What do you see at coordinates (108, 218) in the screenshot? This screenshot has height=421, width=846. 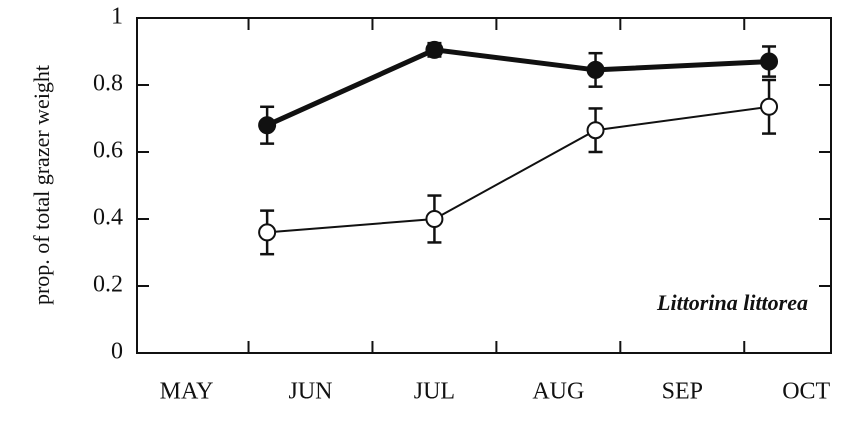 I see `y-tick-label: 0.4` at bounding box center [108, 218].